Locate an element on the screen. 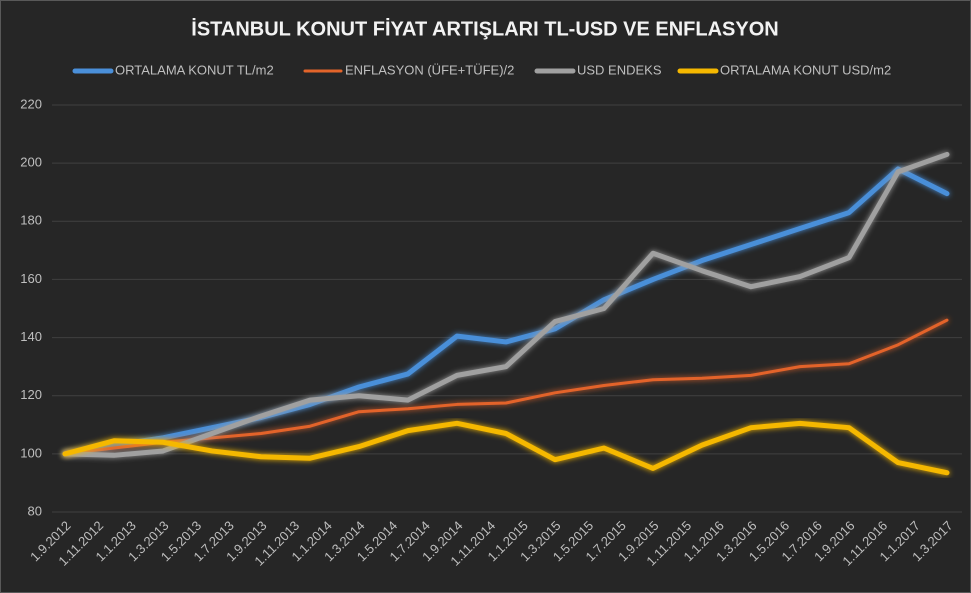 This screenshot has width=971, height=593. legend-label: USD ENDEKS is located at coordinates (619, 69).